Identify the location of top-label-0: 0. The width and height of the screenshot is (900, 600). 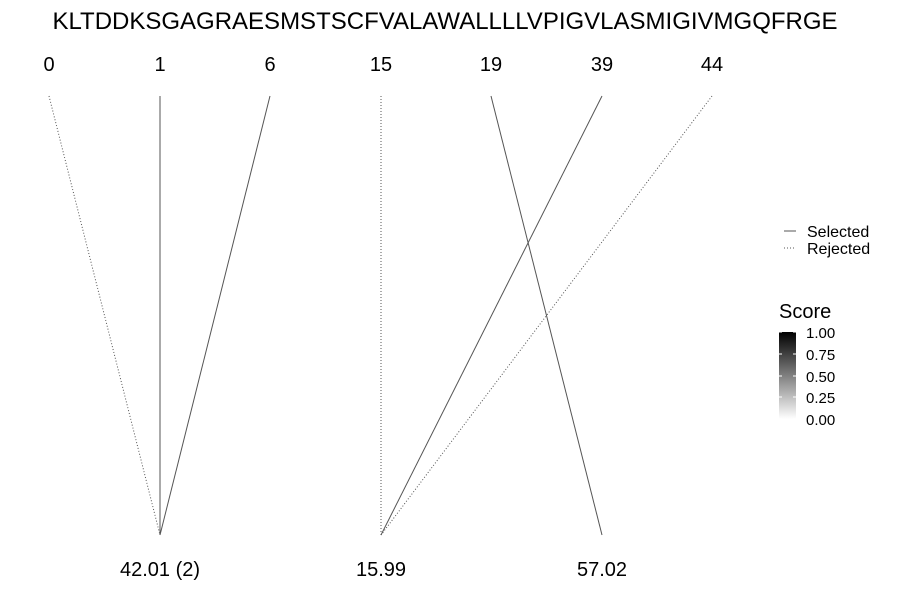
(48, 65).